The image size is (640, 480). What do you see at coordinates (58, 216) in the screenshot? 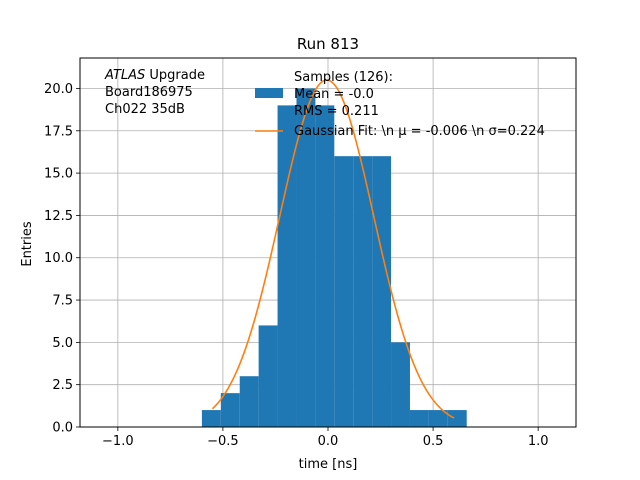
I see `y-tick-label: 12.5` at bounding box center [58, 216].